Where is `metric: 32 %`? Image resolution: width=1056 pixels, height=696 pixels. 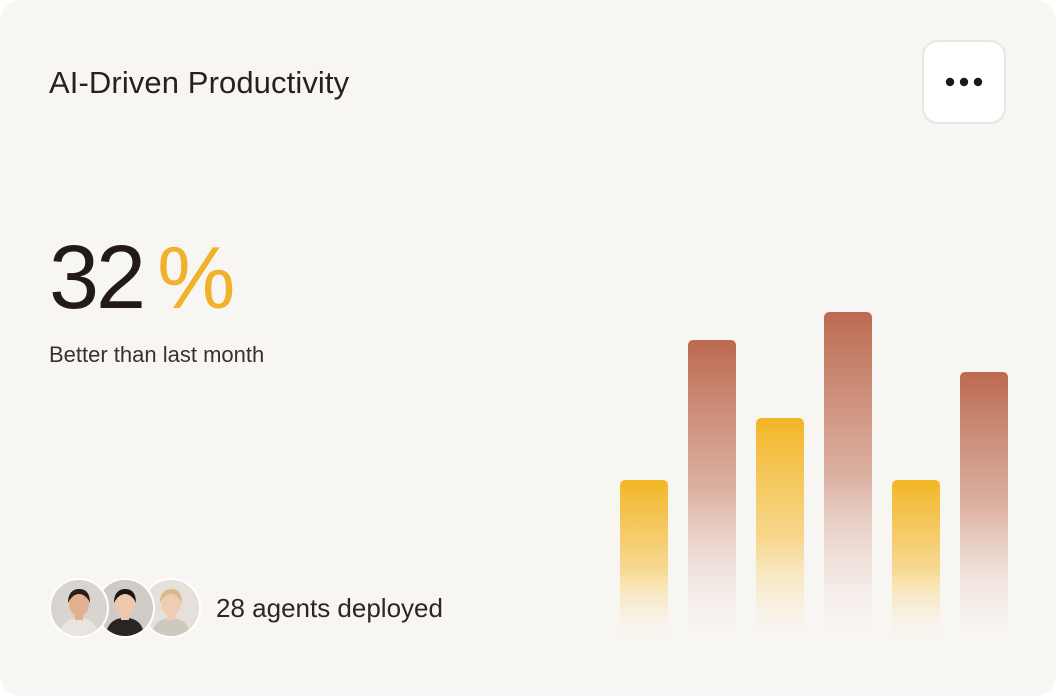
metric: 32 % is located at coordinates (142, 278).